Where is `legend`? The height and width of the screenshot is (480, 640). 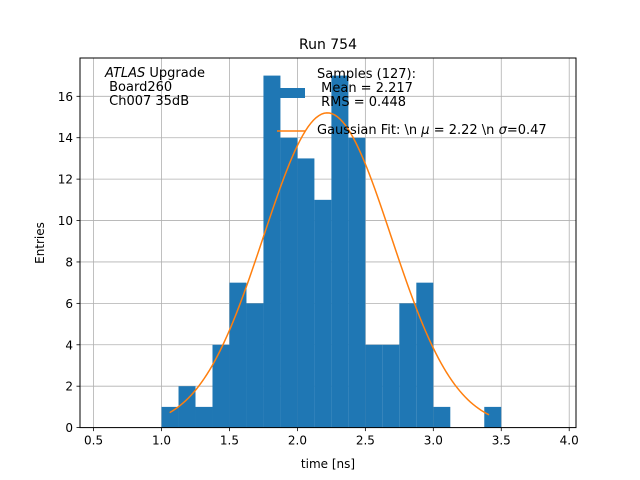
legend is located at coordinates (291, 110).